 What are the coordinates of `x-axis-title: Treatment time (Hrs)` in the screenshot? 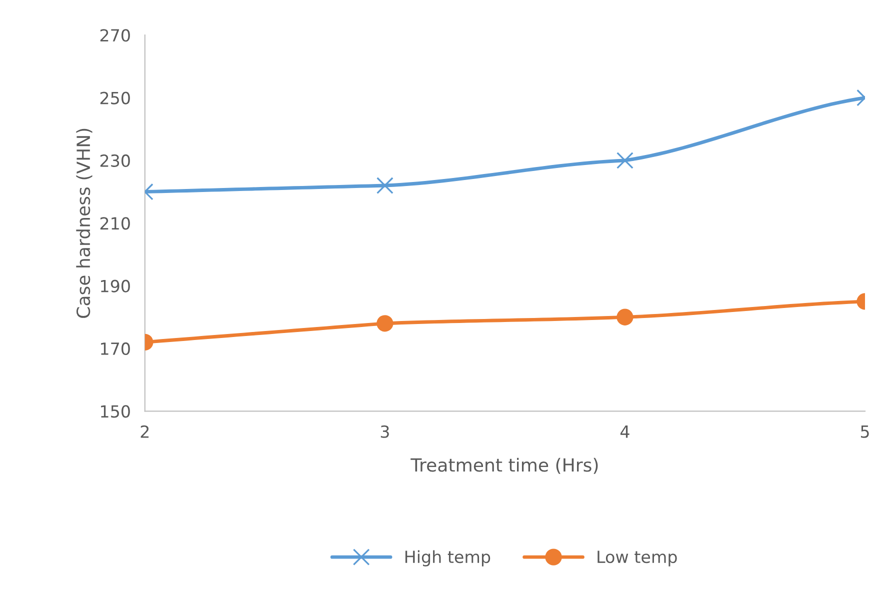 It's located at (504, 466).